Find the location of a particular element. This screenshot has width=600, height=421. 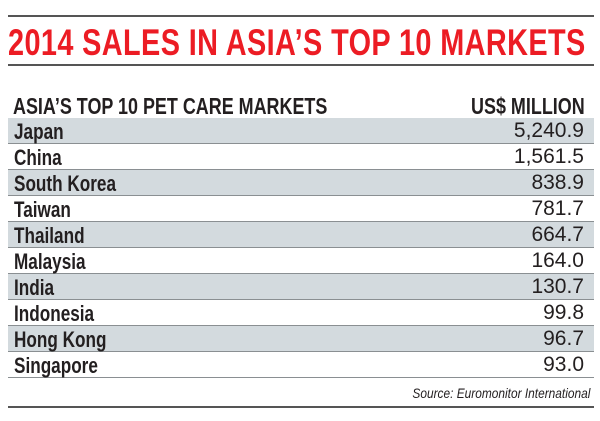

market-name: Thailand is located at coordinates (49, 235).